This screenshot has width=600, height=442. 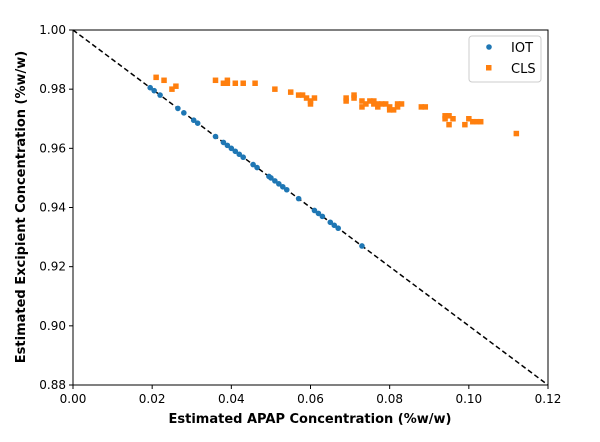 I want to click on x-tick-label: 0.08, so click(x=389, y=399).